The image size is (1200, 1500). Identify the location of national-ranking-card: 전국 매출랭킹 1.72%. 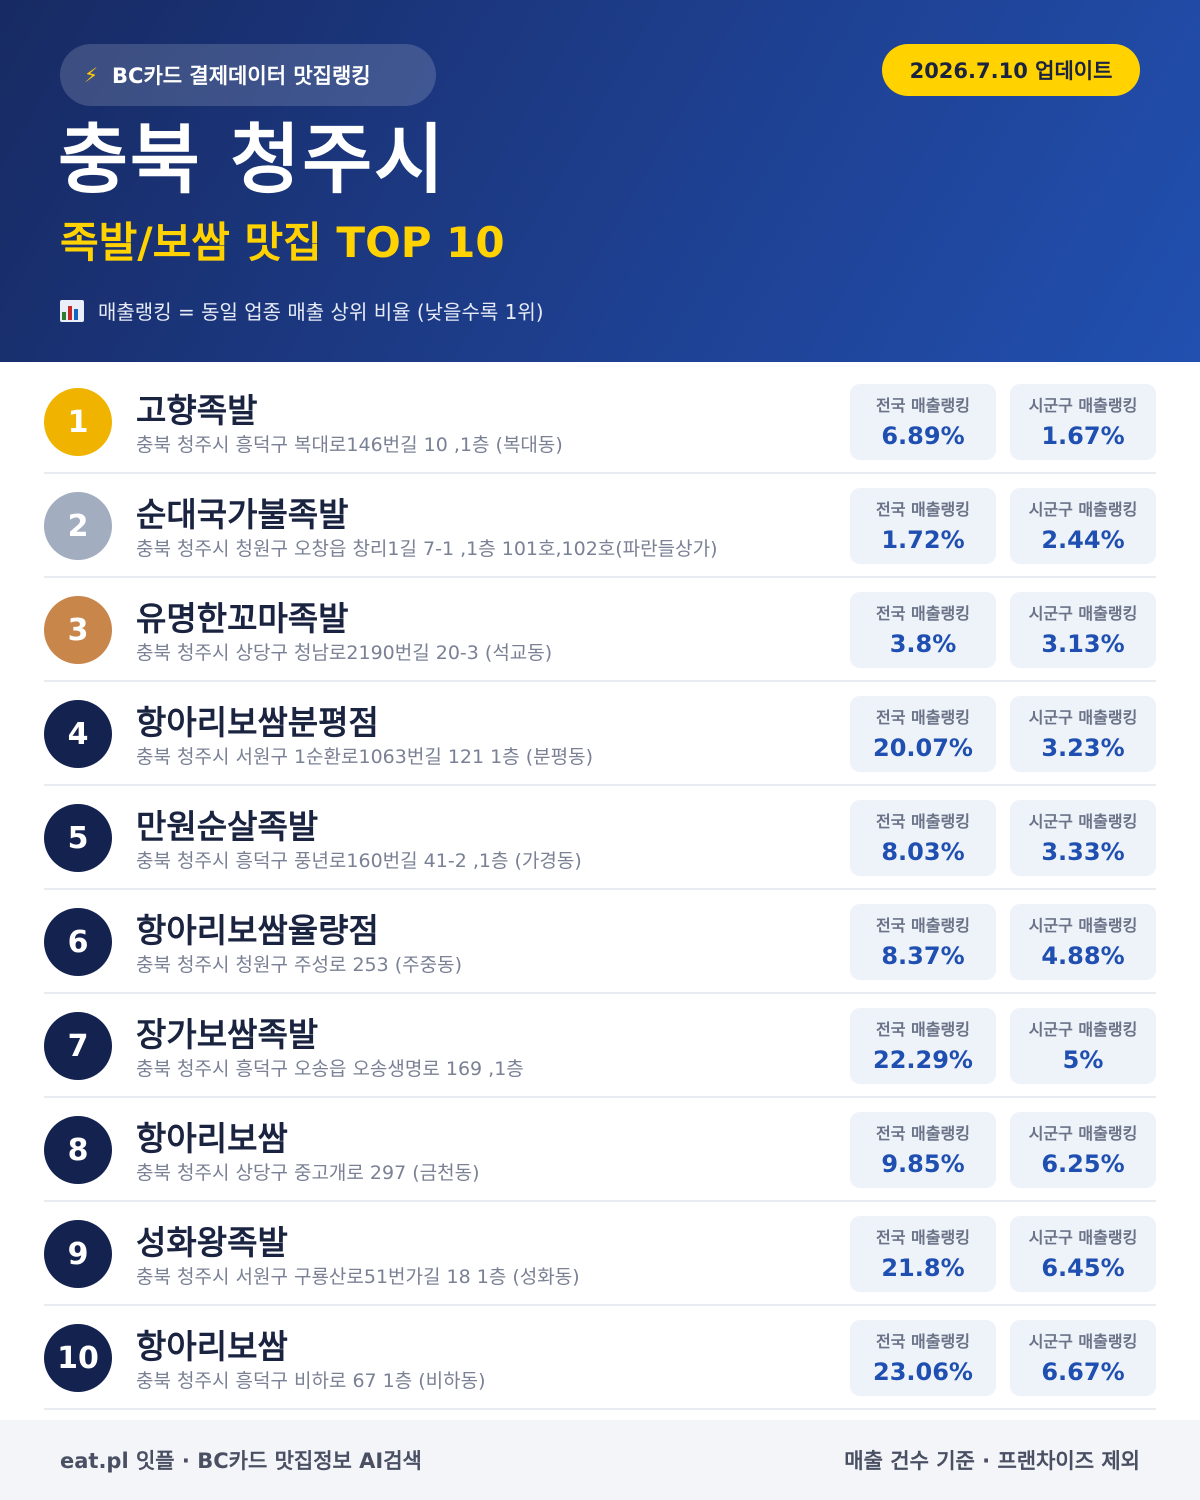
(923, 526).